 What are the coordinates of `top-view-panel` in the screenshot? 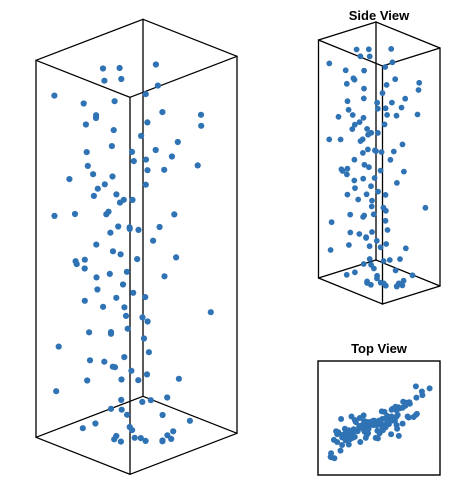 It's located at (379, 418).